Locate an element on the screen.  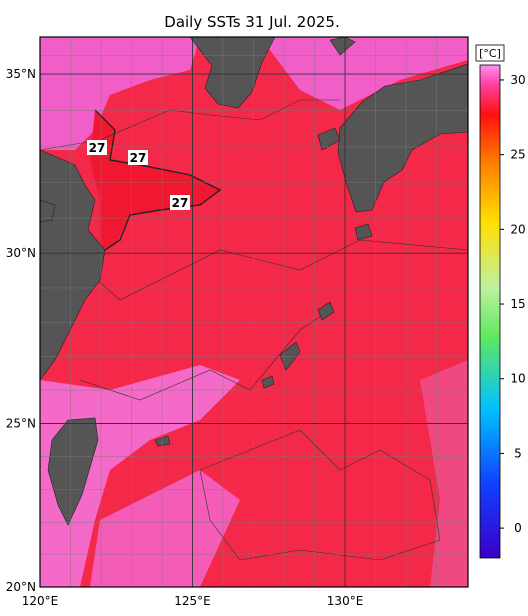
colorbar-tick-label: 20 is located at coordinates (517, 229).